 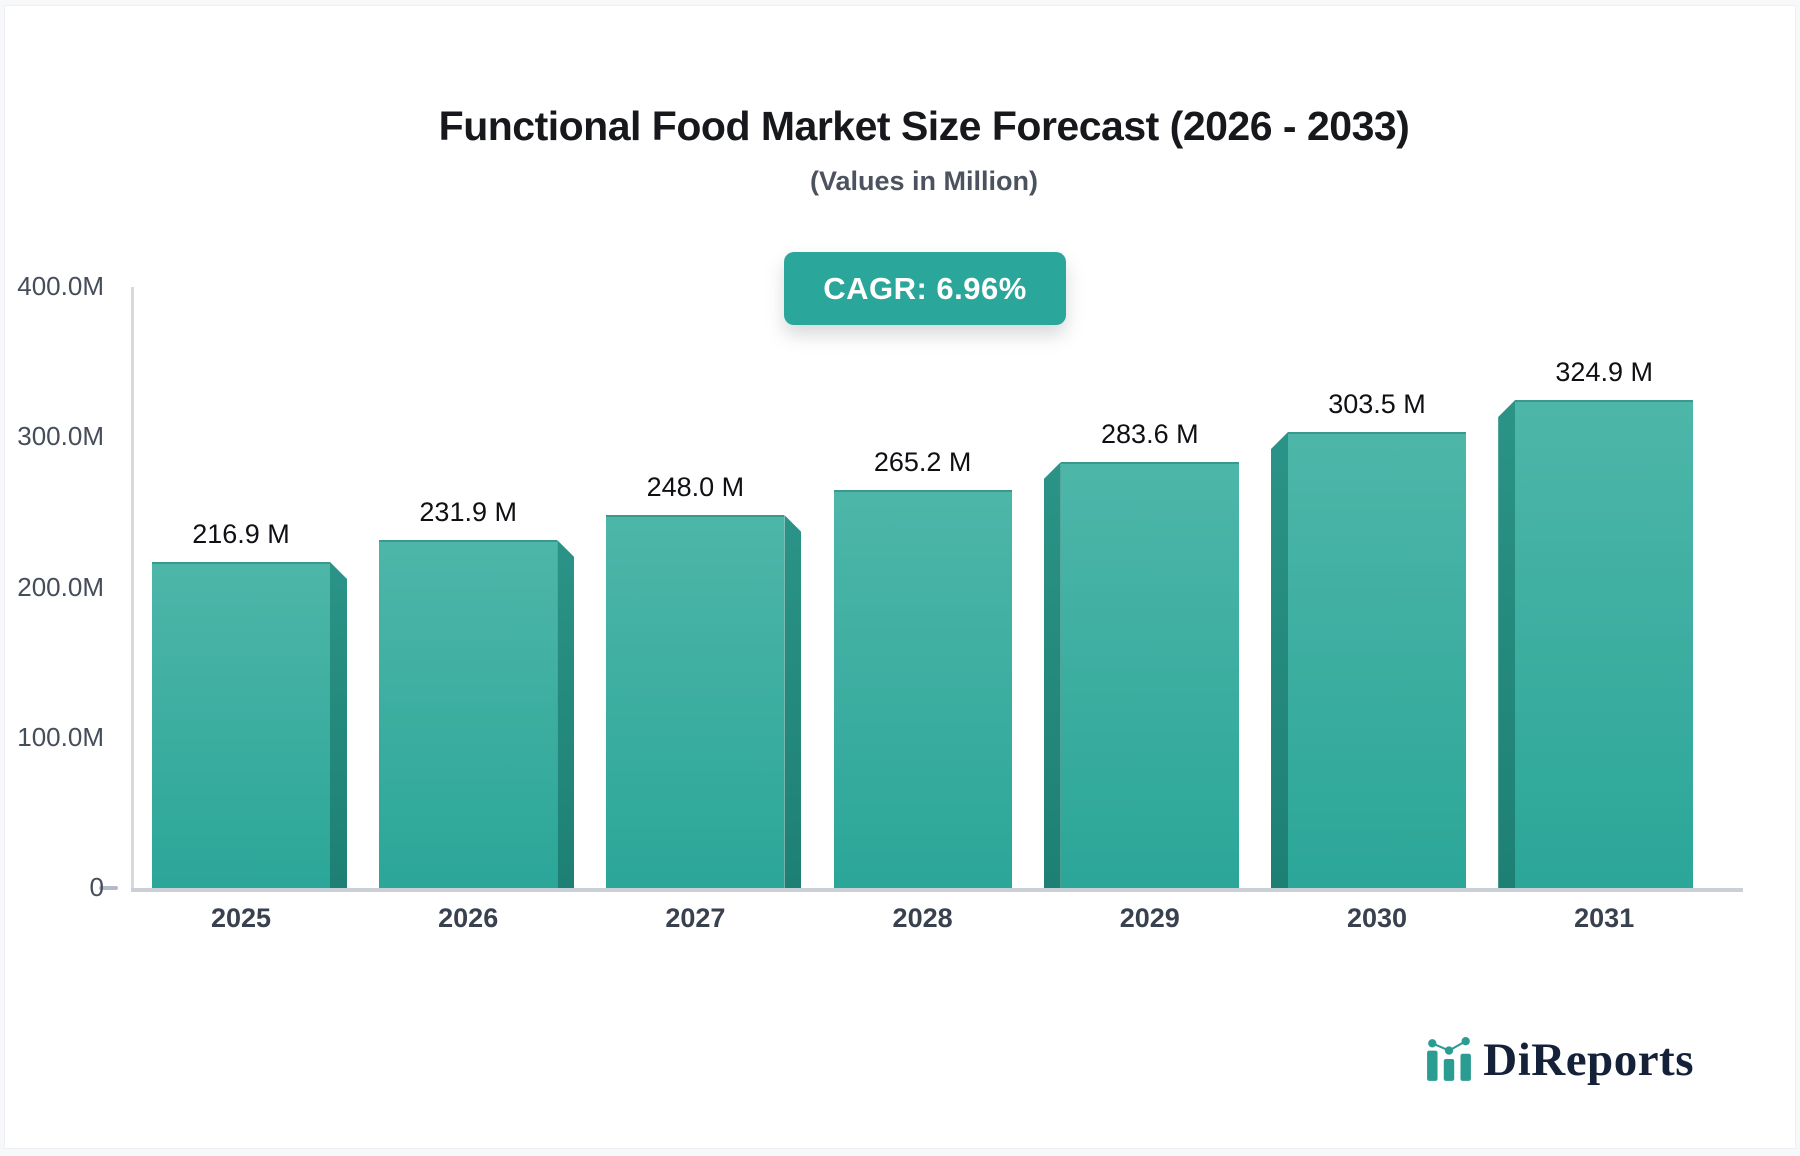 What do you see at coordinates (1149, 675) in the screenshot?
I see `bar-2029` at bounding box center [1149, 675].